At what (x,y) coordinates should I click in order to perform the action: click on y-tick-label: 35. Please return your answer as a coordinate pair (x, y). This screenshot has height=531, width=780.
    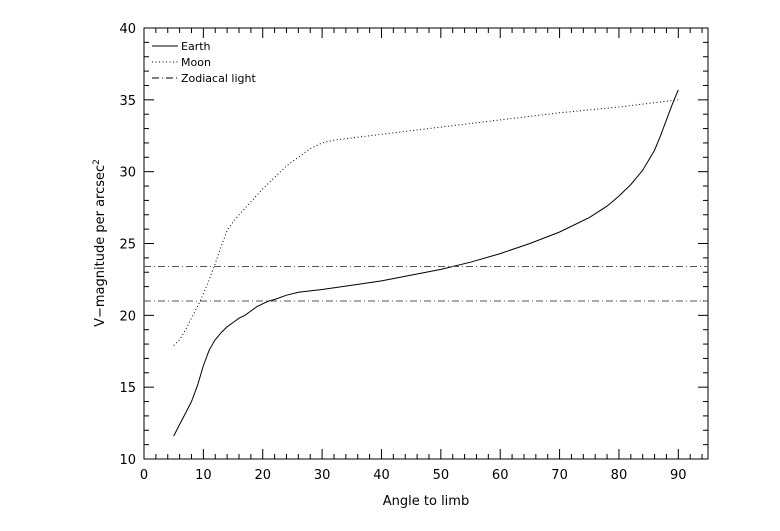
    Looking at the image, I should click on (127, 101).